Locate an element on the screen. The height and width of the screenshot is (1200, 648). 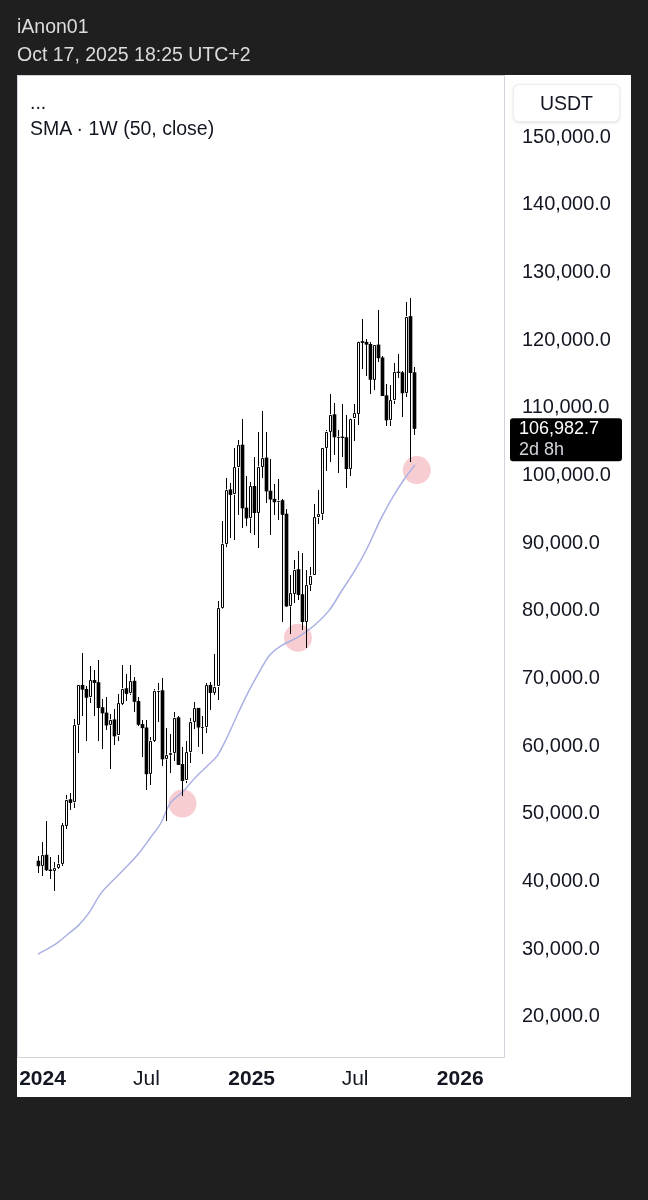
y-tick-label: 90,000.0 is located at coordinates (561, 541).